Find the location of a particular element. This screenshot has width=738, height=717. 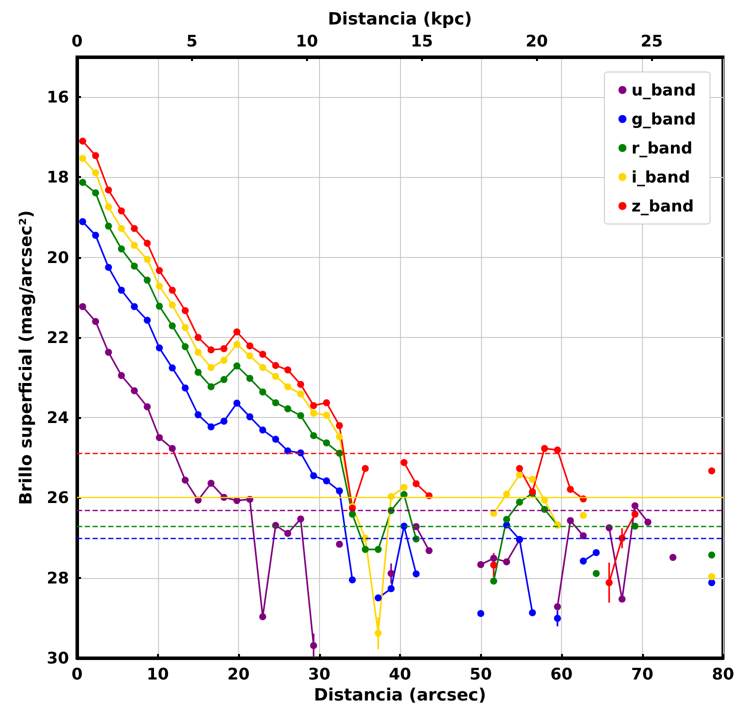

x2-tick-label: 5 is located at coordinates (192, 41).